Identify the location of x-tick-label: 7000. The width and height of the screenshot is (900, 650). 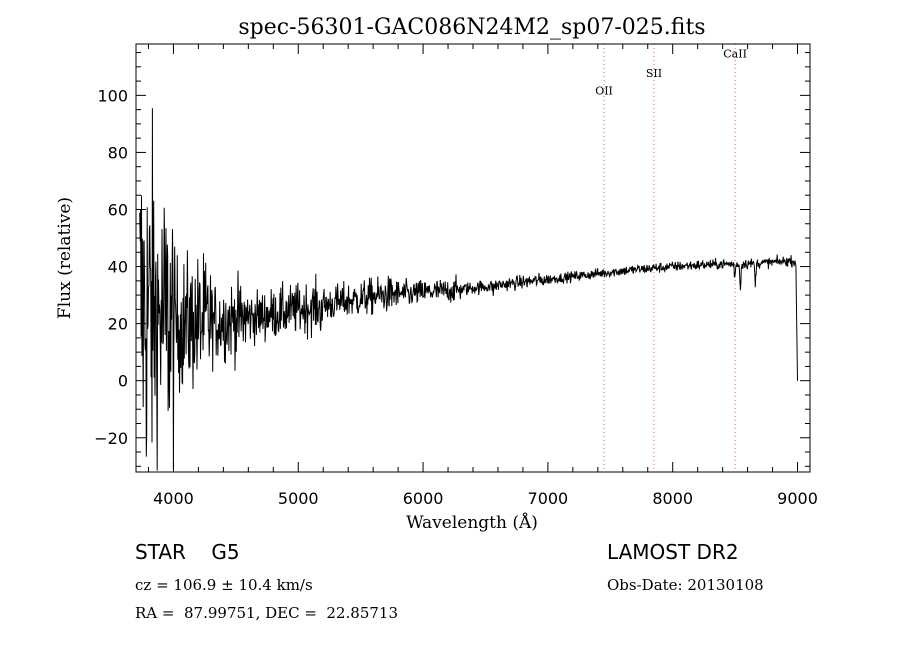
(548, 498).